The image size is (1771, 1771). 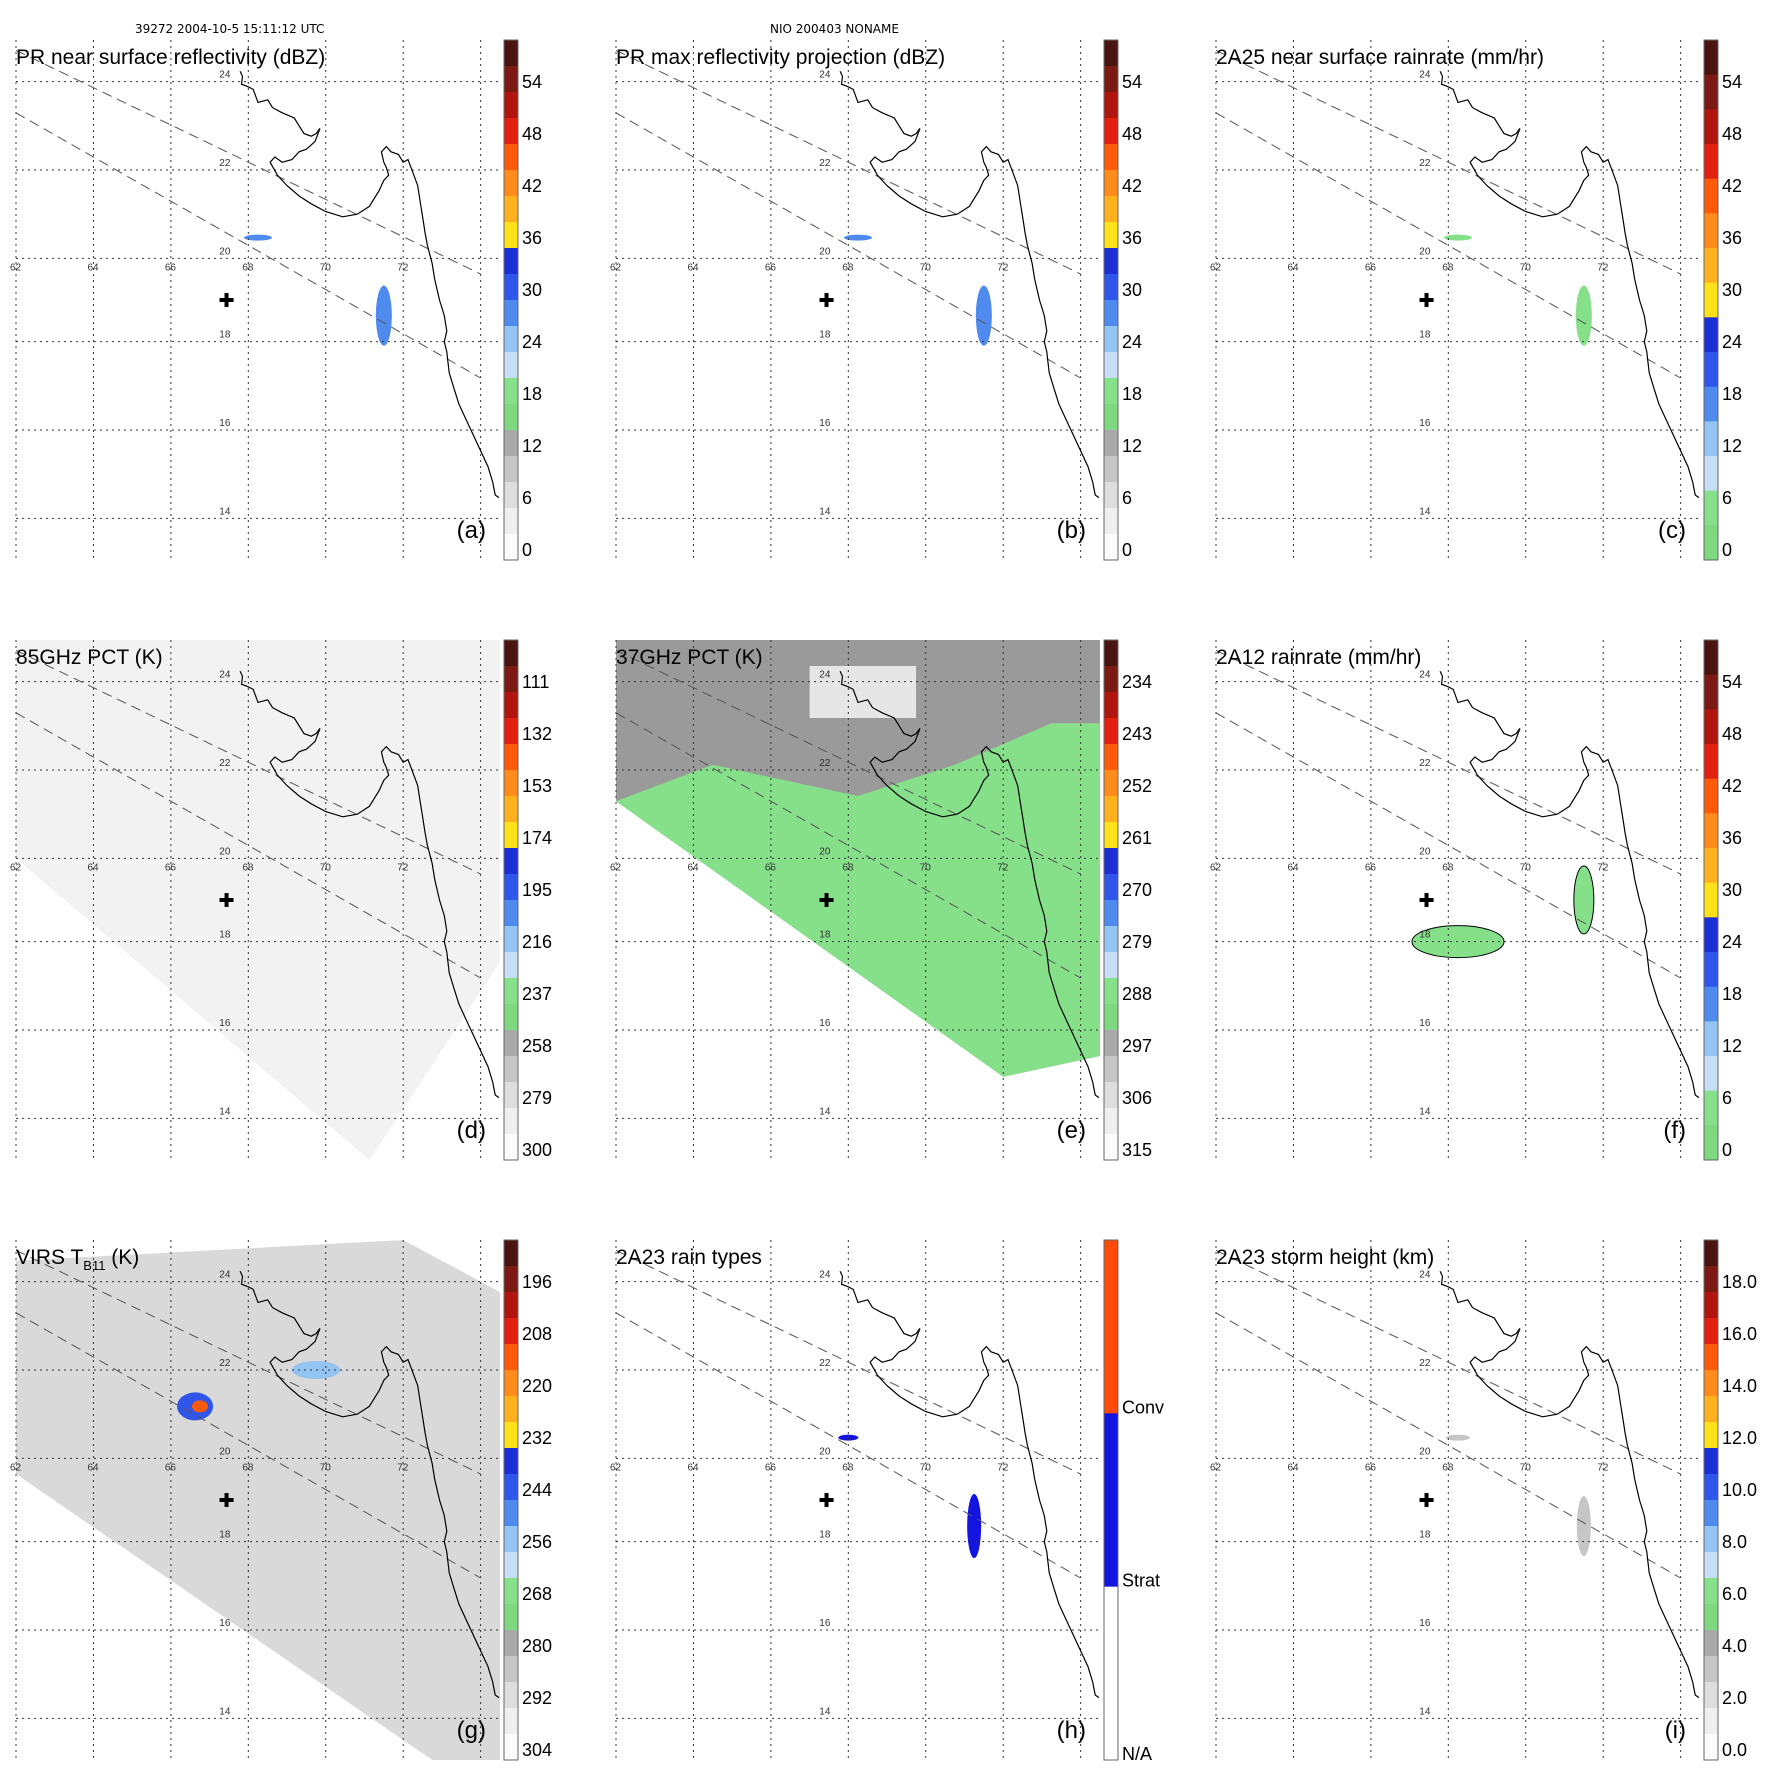 I want to click on colorbar-label: 297, so click(x=1137, y=1046).